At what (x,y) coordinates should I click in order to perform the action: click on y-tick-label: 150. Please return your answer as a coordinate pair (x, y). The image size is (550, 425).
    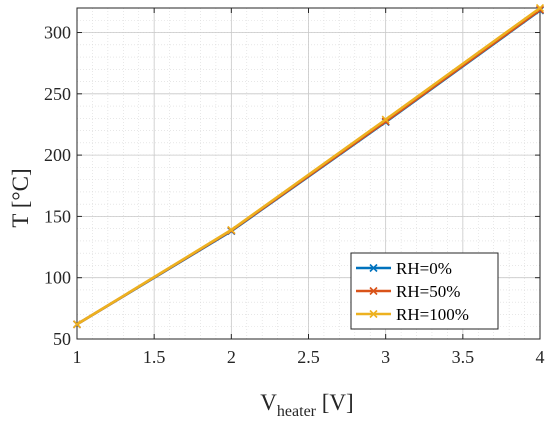
    Looking at the image, I should click on (57, 216).